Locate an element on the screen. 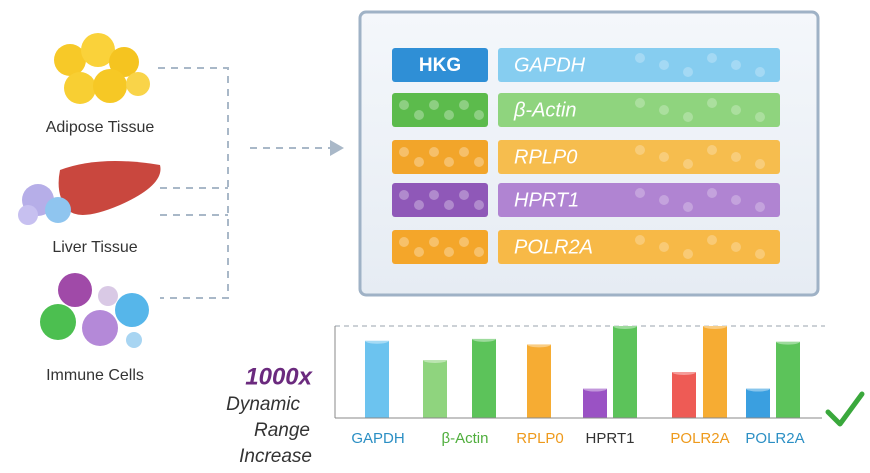  headline: 1000x is located at coordinates (279, 376).